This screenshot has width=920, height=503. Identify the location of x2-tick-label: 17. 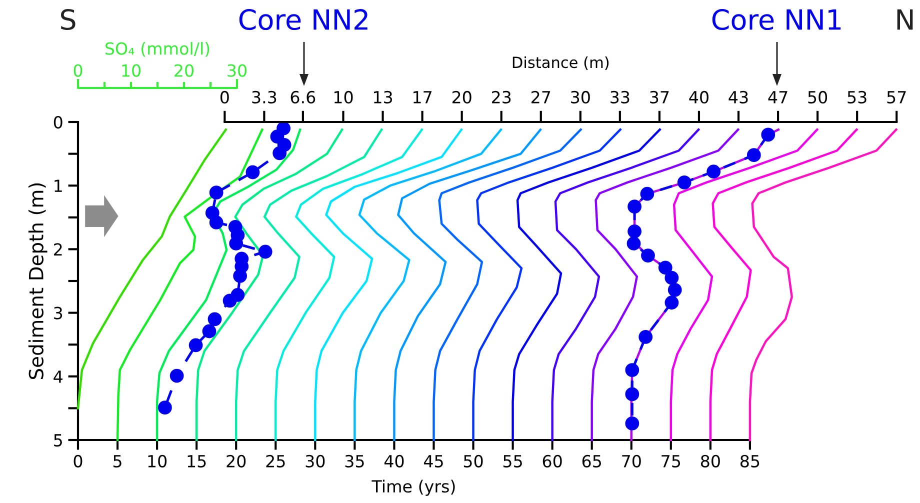
(423, 97).